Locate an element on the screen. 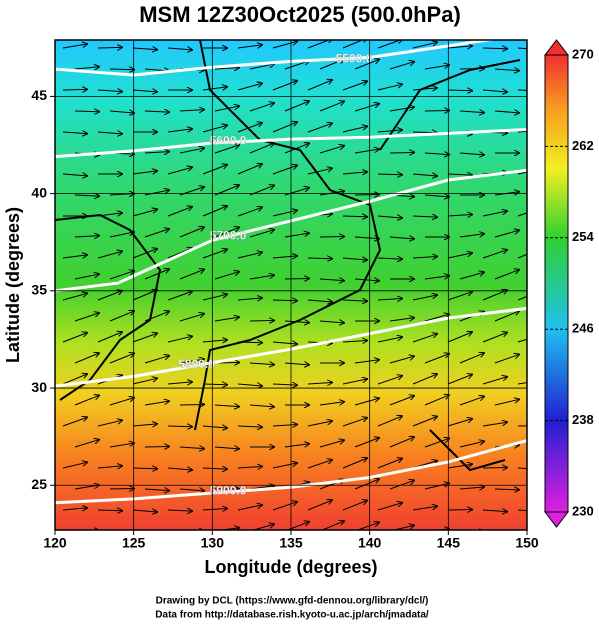 This screenshot has width=599, height=625. colorbar-extend-max is located at coordinates (556, 47).